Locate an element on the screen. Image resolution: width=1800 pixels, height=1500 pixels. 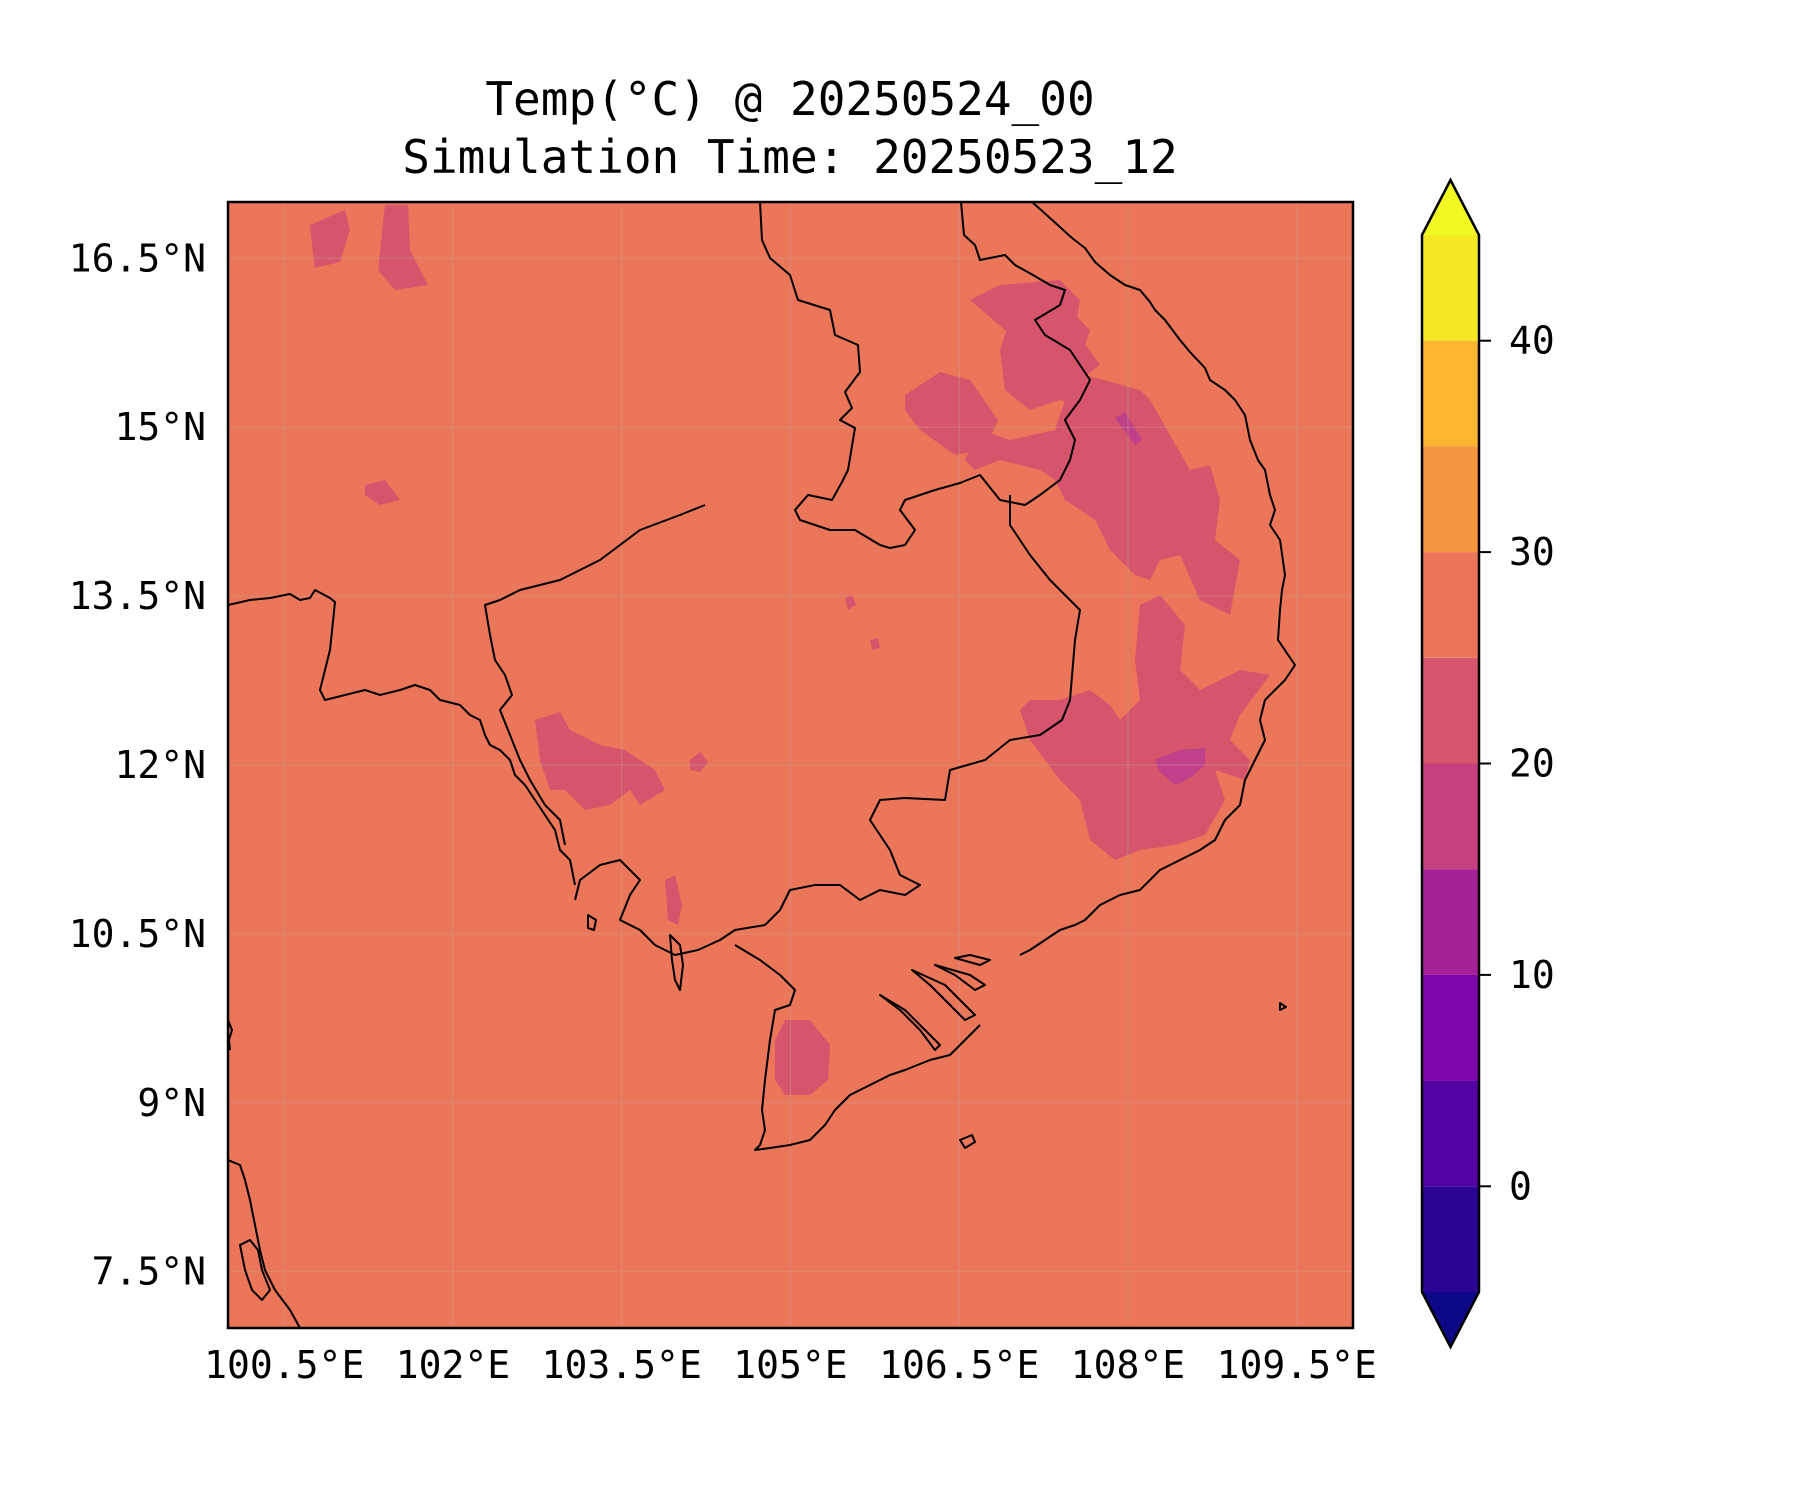
patch-west-small is located at coordinates (382, 492).